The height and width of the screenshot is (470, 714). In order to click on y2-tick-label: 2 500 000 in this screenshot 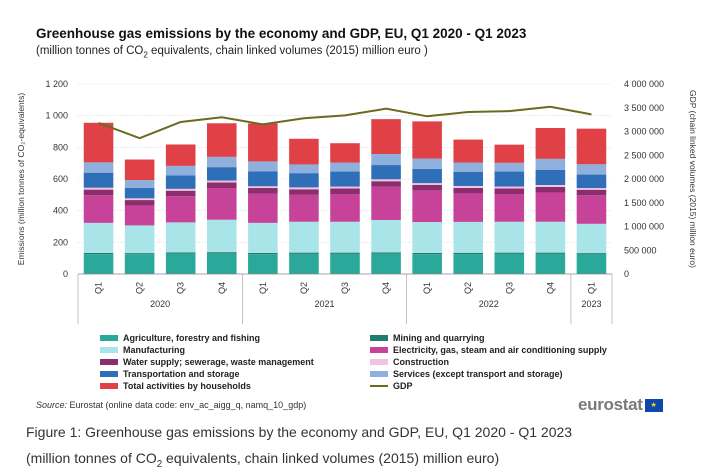, I will do `click(644, 155)`.